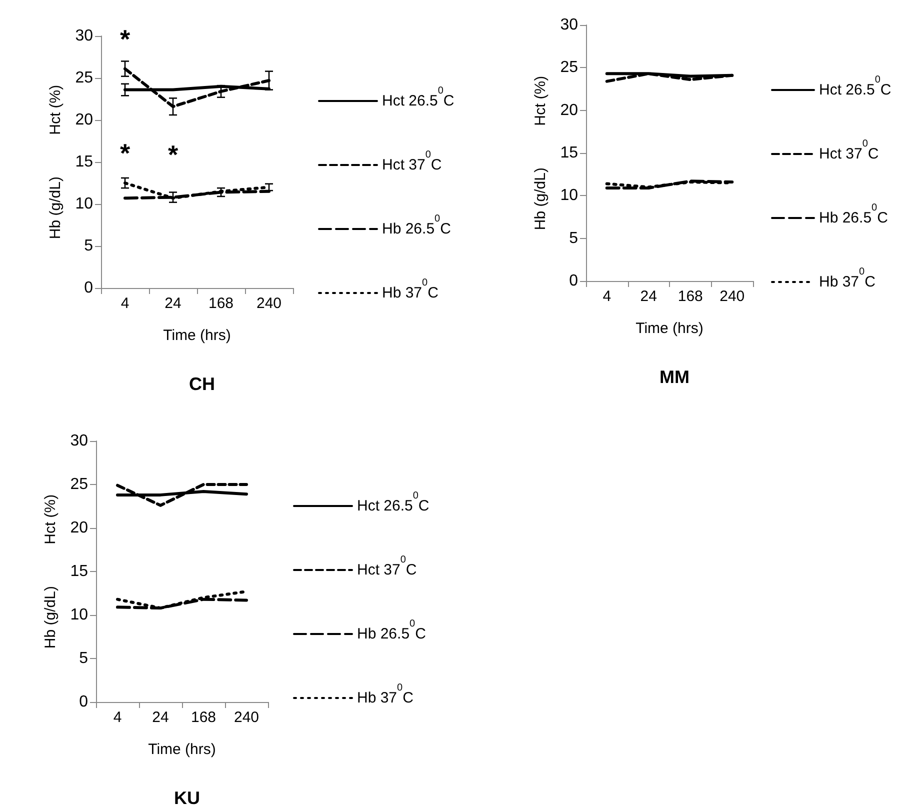  Describe the element at coordinates (187, 798) in the screenshot. I see `text: KU` at that location.